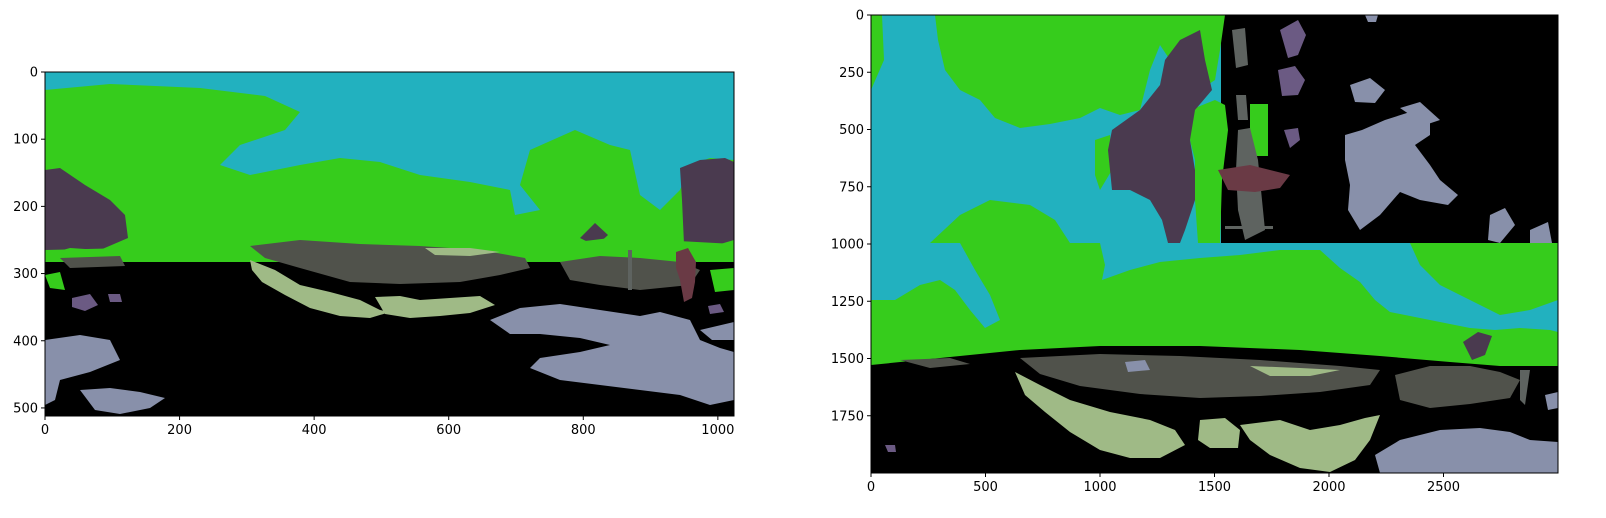 Image resolution: width=1606 pixels, height=518 pixels. What do you see at coordinates (985, 487) in the screenshot?
I see `right-segmentation-xtick-label: 500` at bounding box center [985, 487].